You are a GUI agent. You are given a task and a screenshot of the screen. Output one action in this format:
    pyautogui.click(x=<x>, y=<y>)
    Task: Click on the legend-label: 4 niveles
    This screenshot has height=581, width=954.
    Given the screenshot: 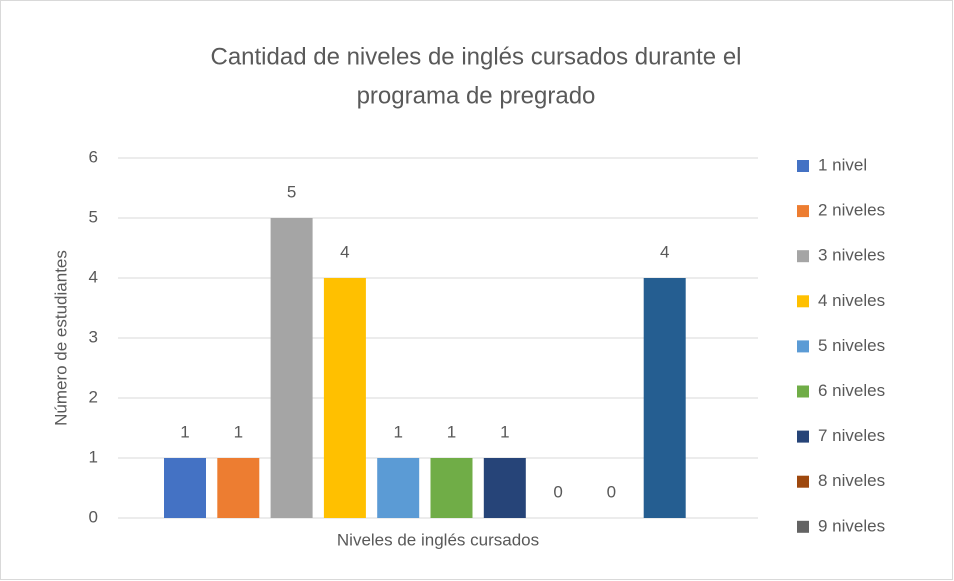 What is the action you would take?
    pyautogui.click(x=851, y=300)
    